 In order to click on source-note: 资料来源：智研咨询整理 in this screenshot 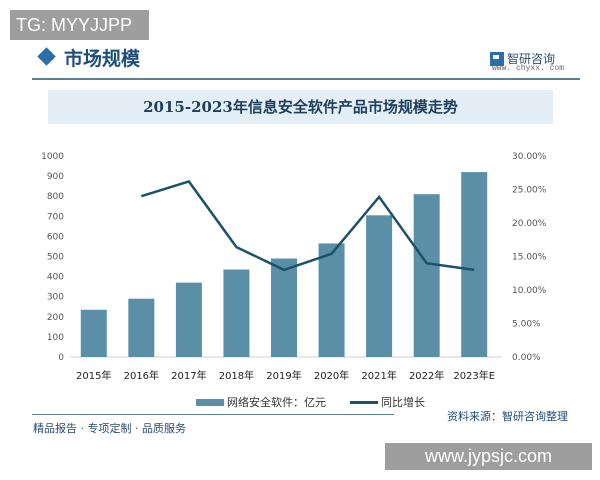, I will do `click(507, 416)`.